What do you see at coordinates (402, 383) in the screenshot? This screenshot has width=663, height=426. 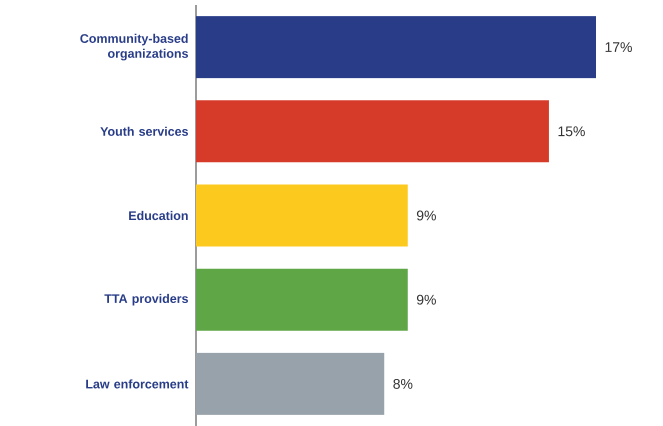 I see `data-label: 8%` at bounding box center [402, 383].